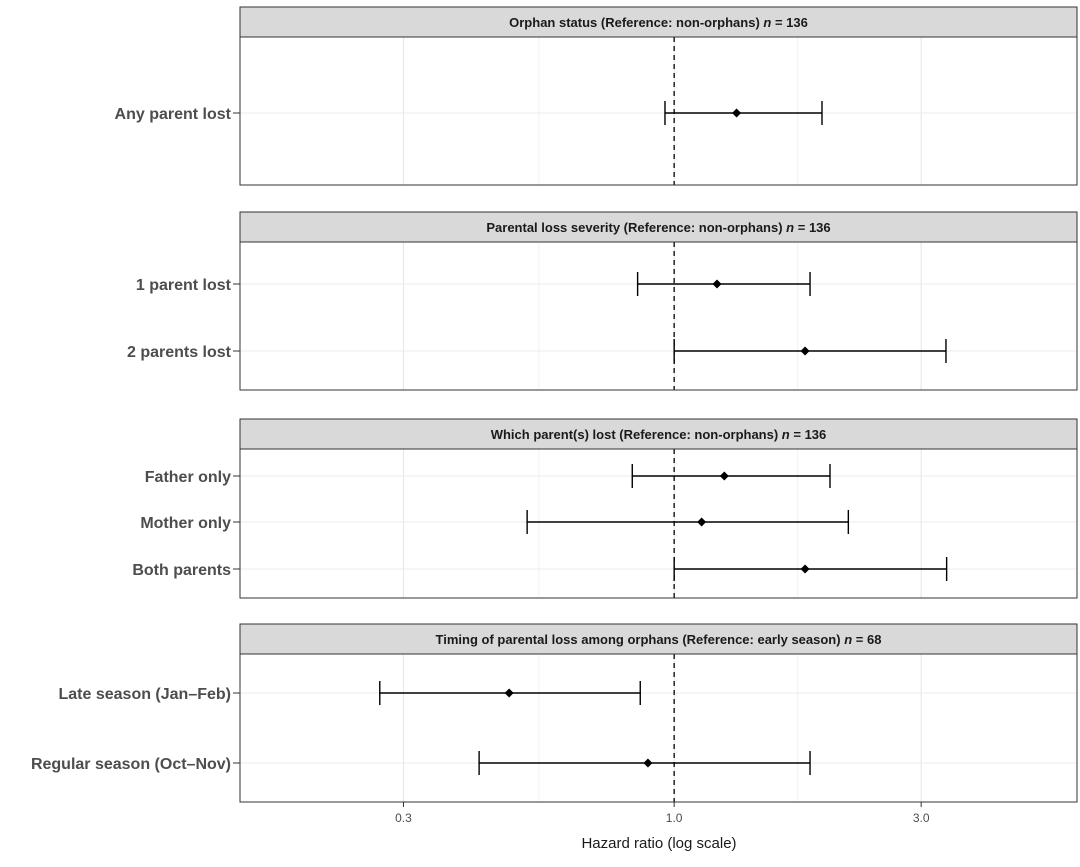 This screenshot has width=1080, height=867. I want to click on x-tick-label: 1.0, so click(674, 818).